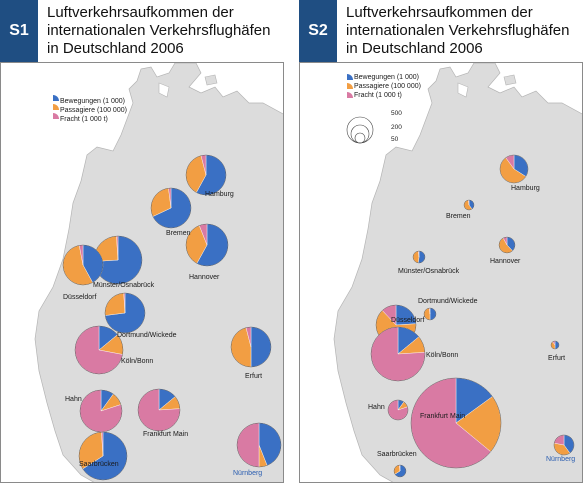 The image size is (583, 485). What do you see at coordinates (318, 31) in the screenshot?
I see `map-badge: S2` at bounding box center [318, 31].